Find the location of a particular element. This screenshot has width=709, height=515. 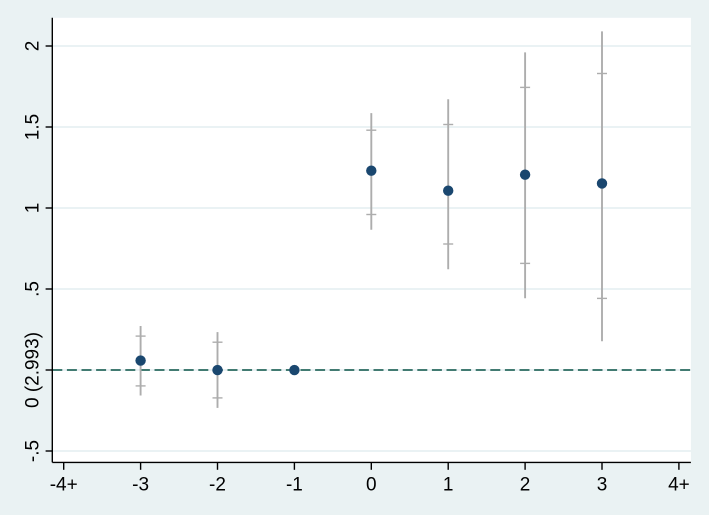

svg-text: -2 is located at coordinates (217, 485).